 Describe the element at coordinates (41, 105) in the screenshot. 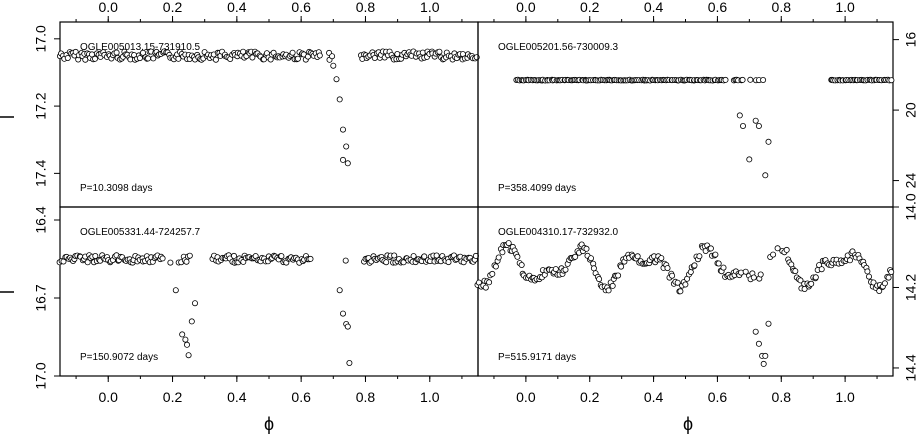

I see `y-tick-label: 17.2` at that location.